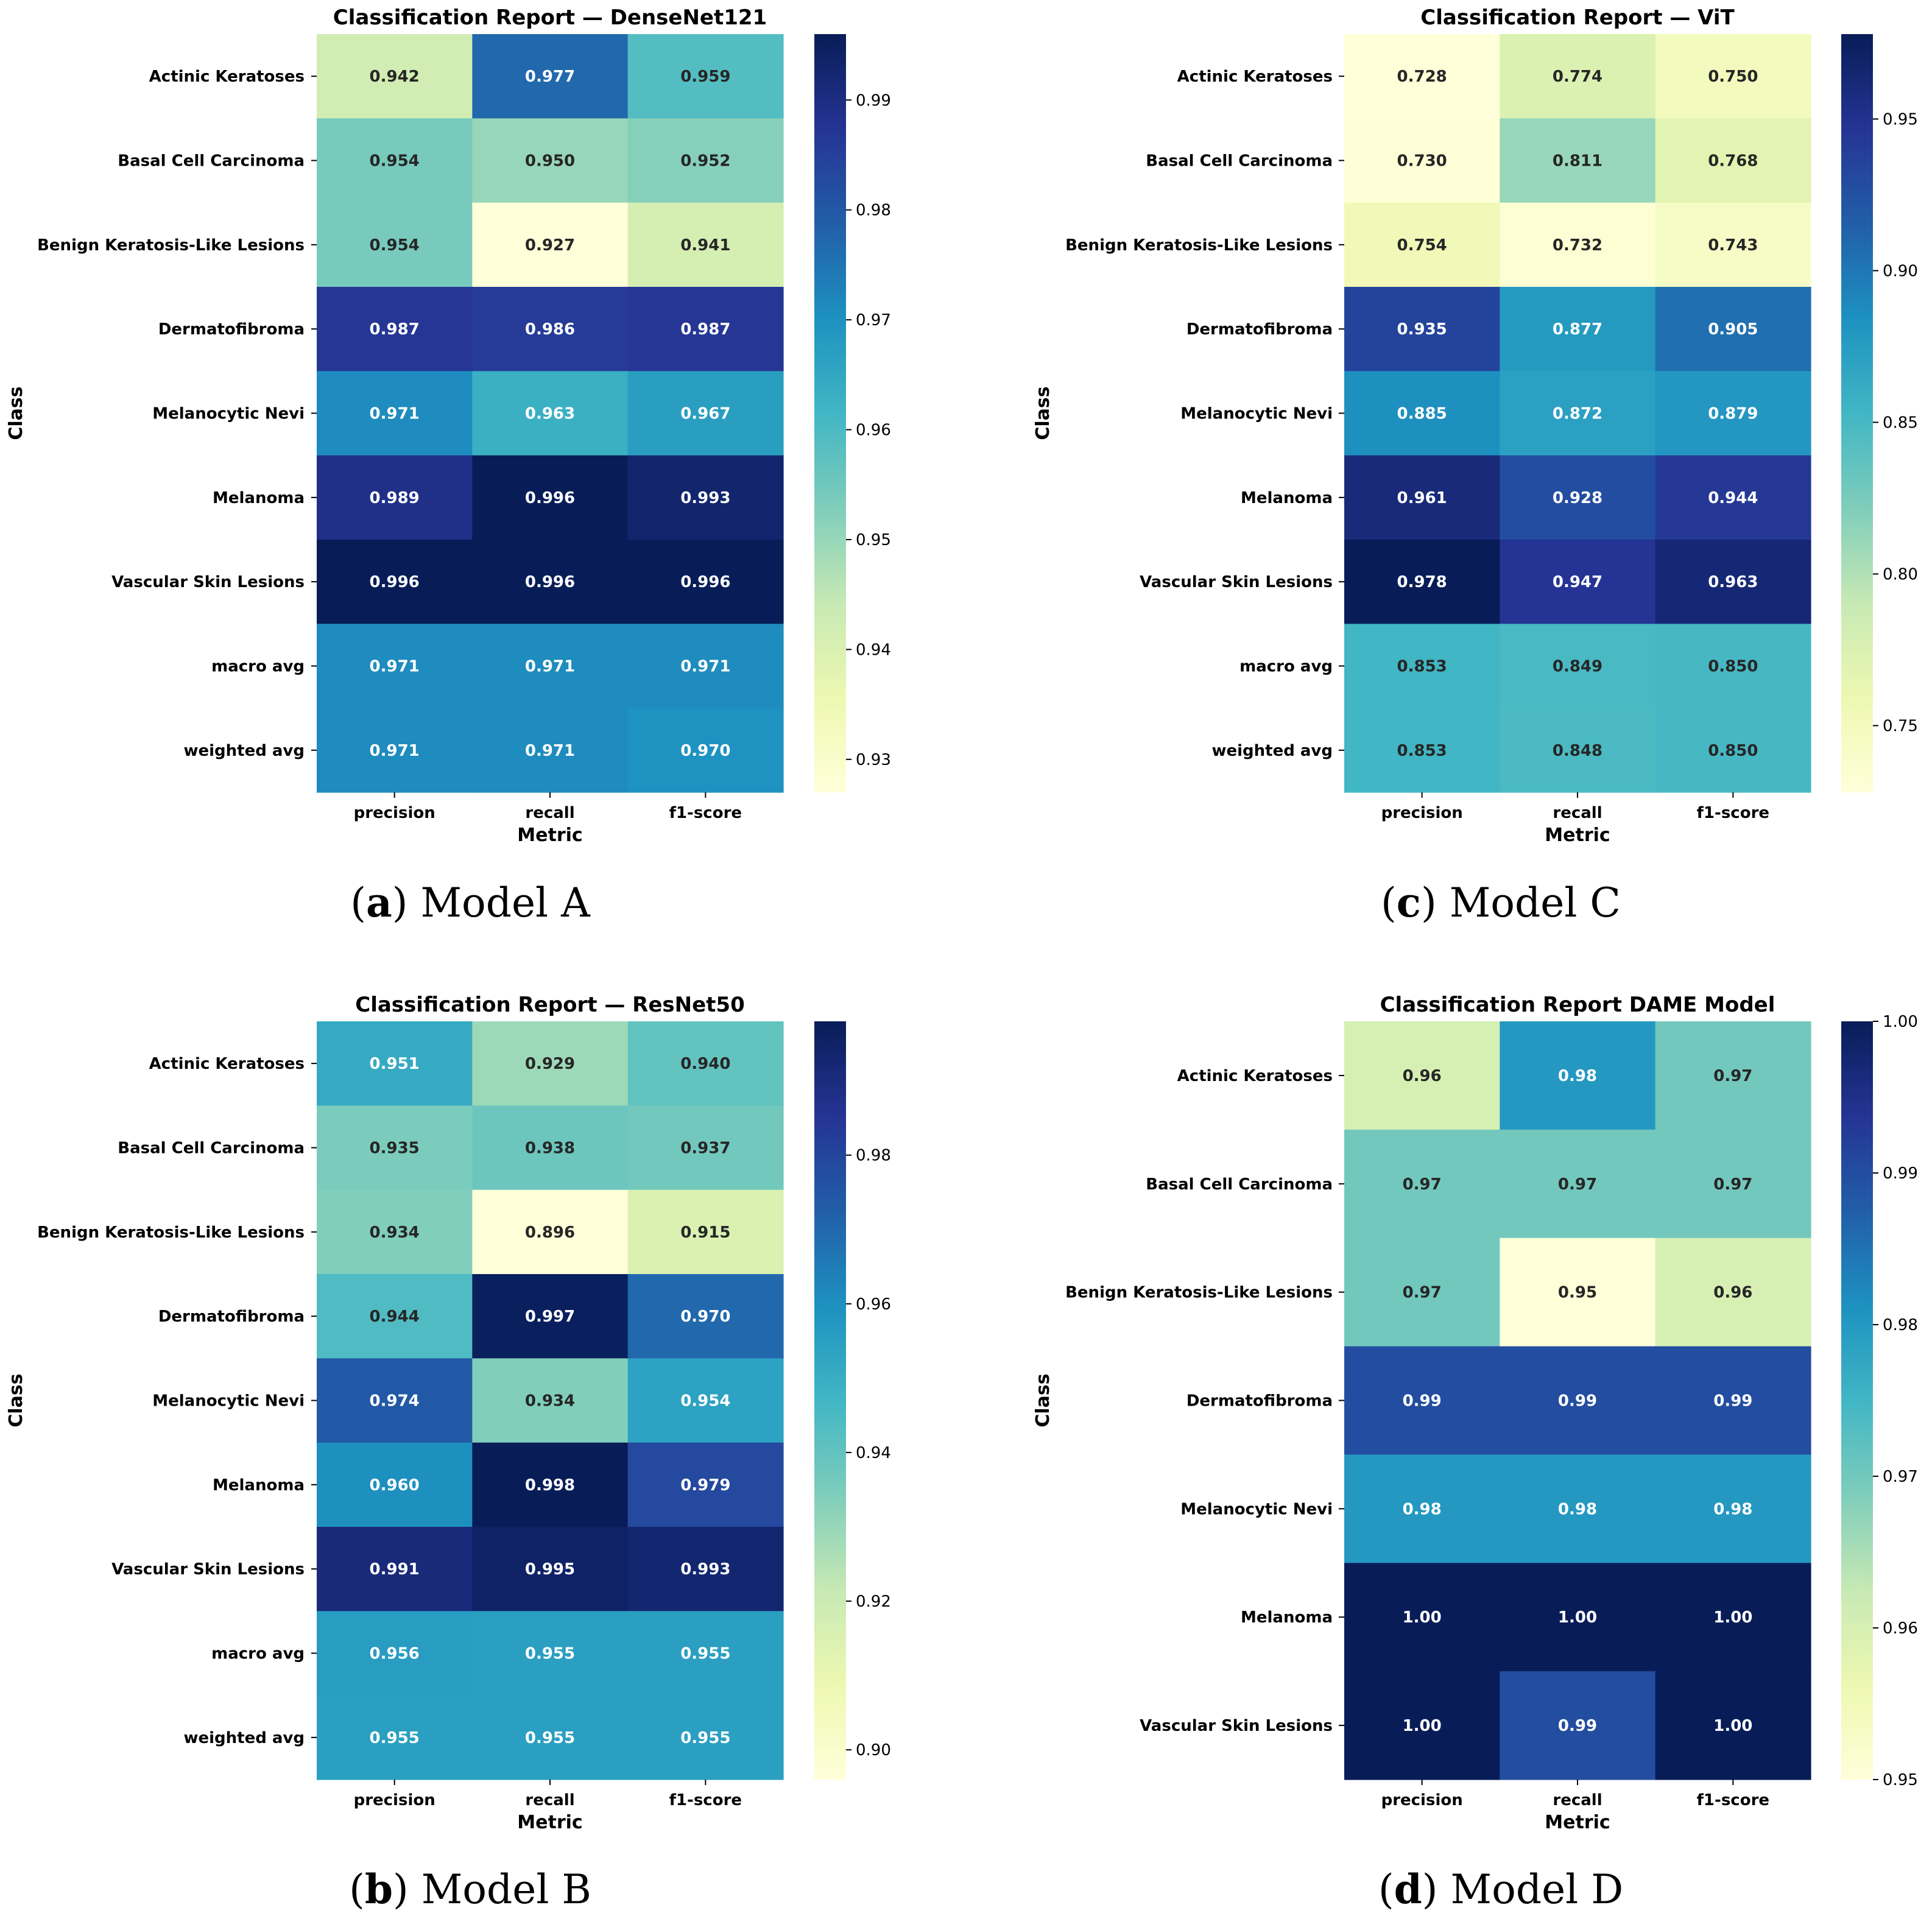 Image resolution: width=1932 pixels, height=1930 pixels. Describe the element at coordinates (852, 413) in the screenshot. I see `colorbar: 0.93 0.94 0.95 0.96 0.97 0.98 0.99` at that location.